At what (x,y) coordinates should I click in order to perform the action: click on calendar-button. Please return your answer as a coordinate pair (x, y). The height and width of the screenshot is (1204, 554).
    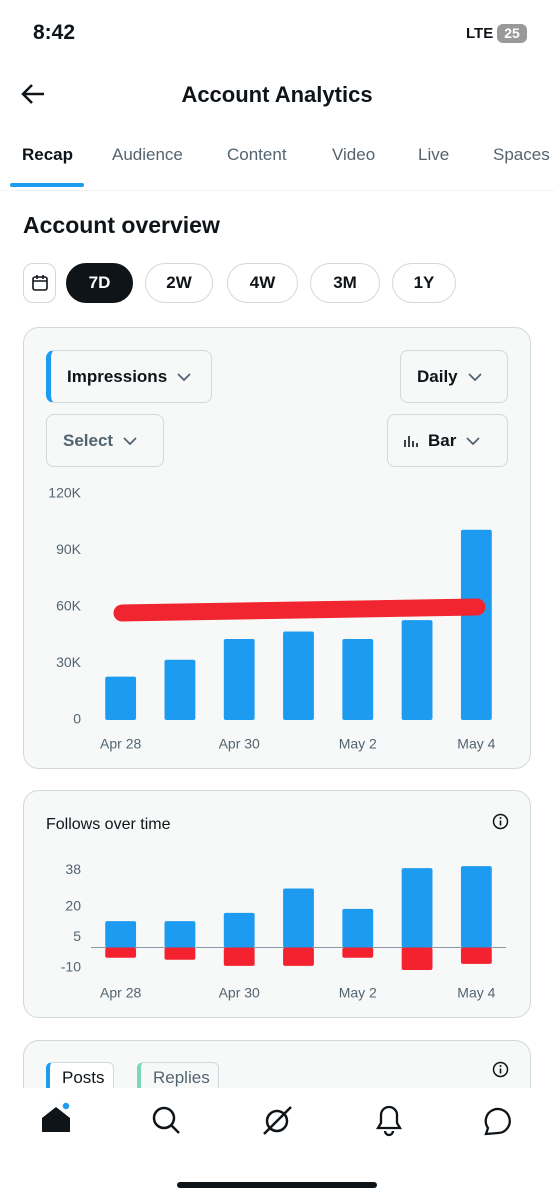
    Looking at the image, I should click on (39, 283).